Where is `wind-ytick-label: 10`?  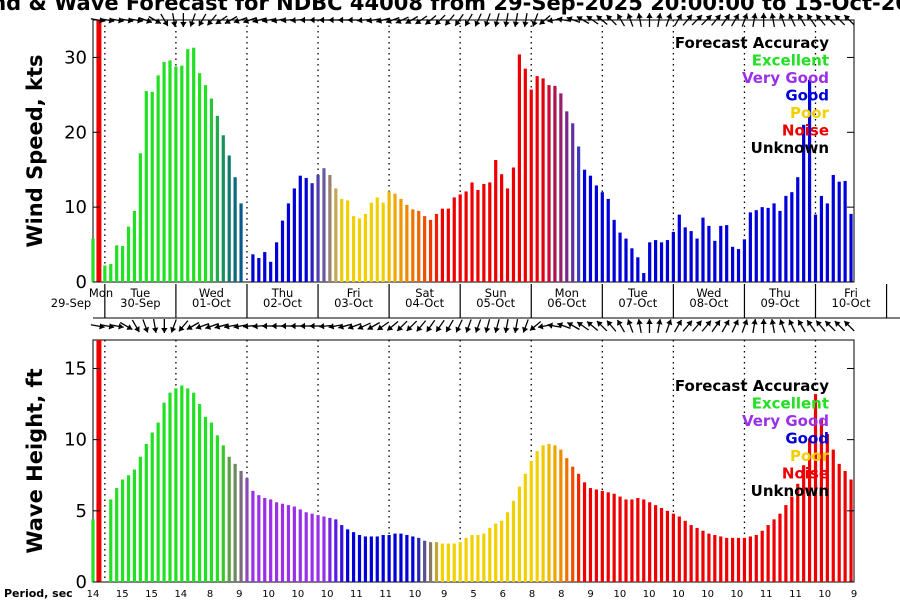 wind-ytick-label: 10 is located at coordinates (75, 207).